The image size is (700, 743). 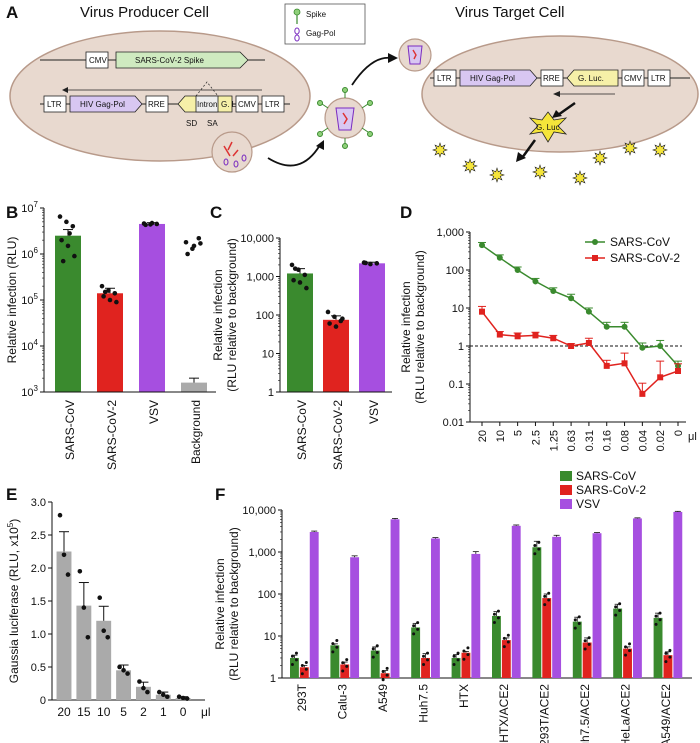 What do you see at coordinates (169, 60) in the screenshot?
I see `producer-spike-label: SARS-CoV-2 Spike` at bounding box center [169, 60].